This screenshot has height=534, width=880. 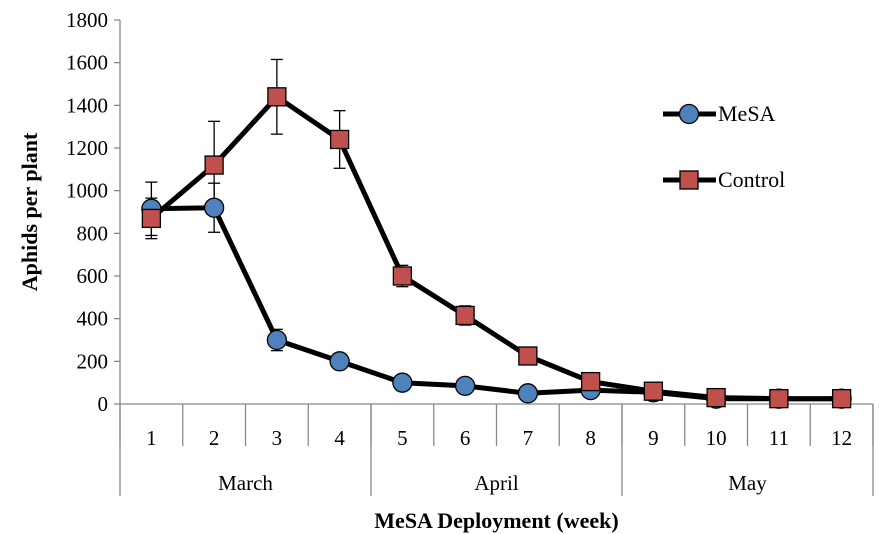 What do you see at coordinates (751, 179) in the screenshot?
I see `legend-label-control: Control` at bounding box center [751, 179].